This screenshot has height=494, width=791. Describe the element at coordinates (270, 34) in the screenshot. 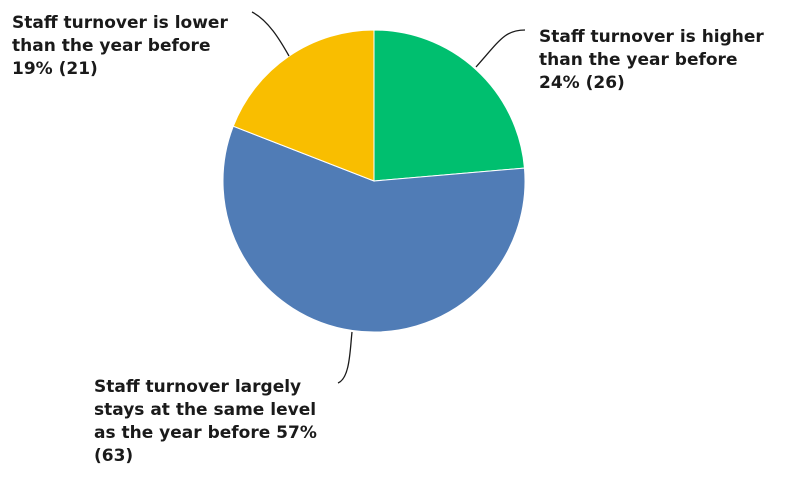

I see `leader-line-lower` at that location.